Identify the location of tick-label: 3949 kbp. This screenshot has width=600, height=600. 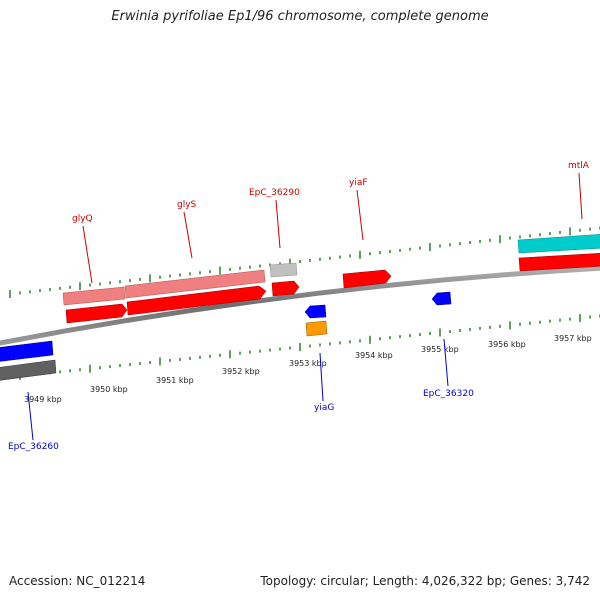
(43, 399).